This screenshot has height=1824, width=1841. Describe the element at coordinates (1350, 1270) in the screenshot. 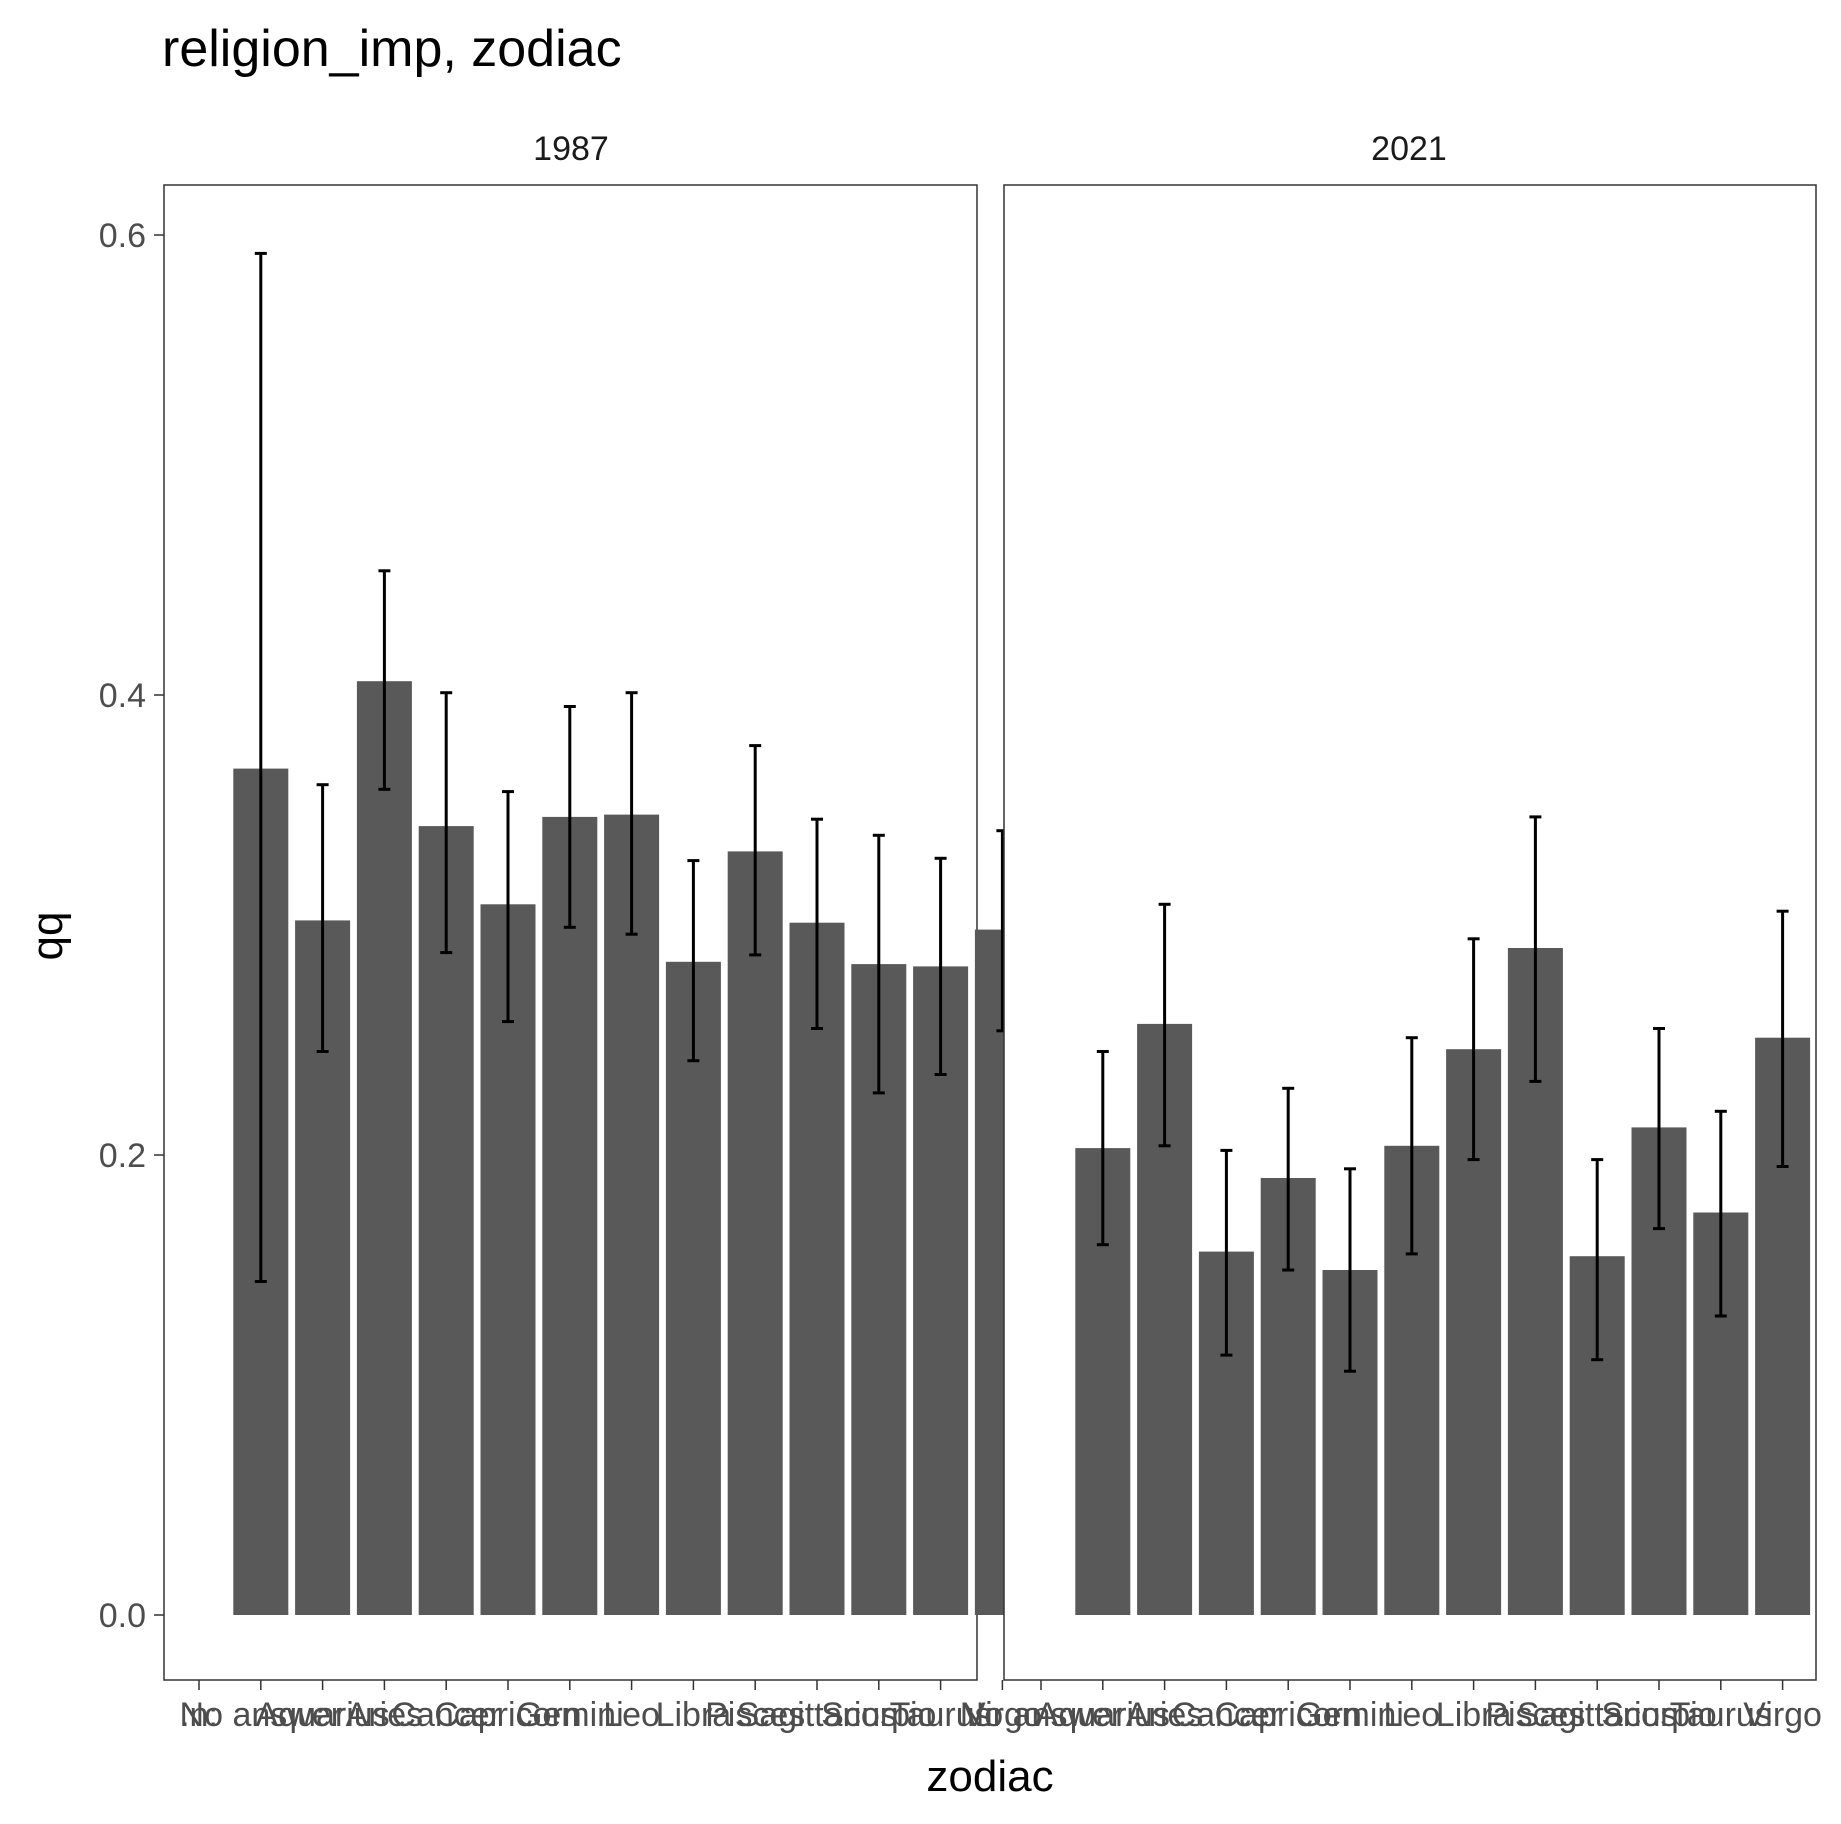

I see `error-bar-2021-gemini` at that location.